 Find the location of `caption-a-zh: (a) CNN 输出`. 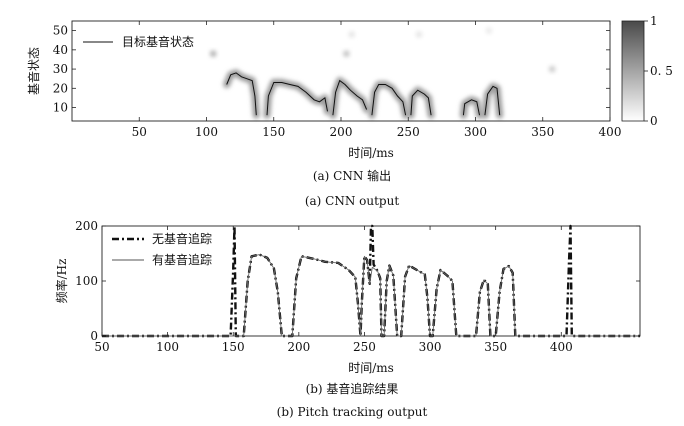

caption-a-zh: (a) CNN 输出 is located at coordinates (352, 175).